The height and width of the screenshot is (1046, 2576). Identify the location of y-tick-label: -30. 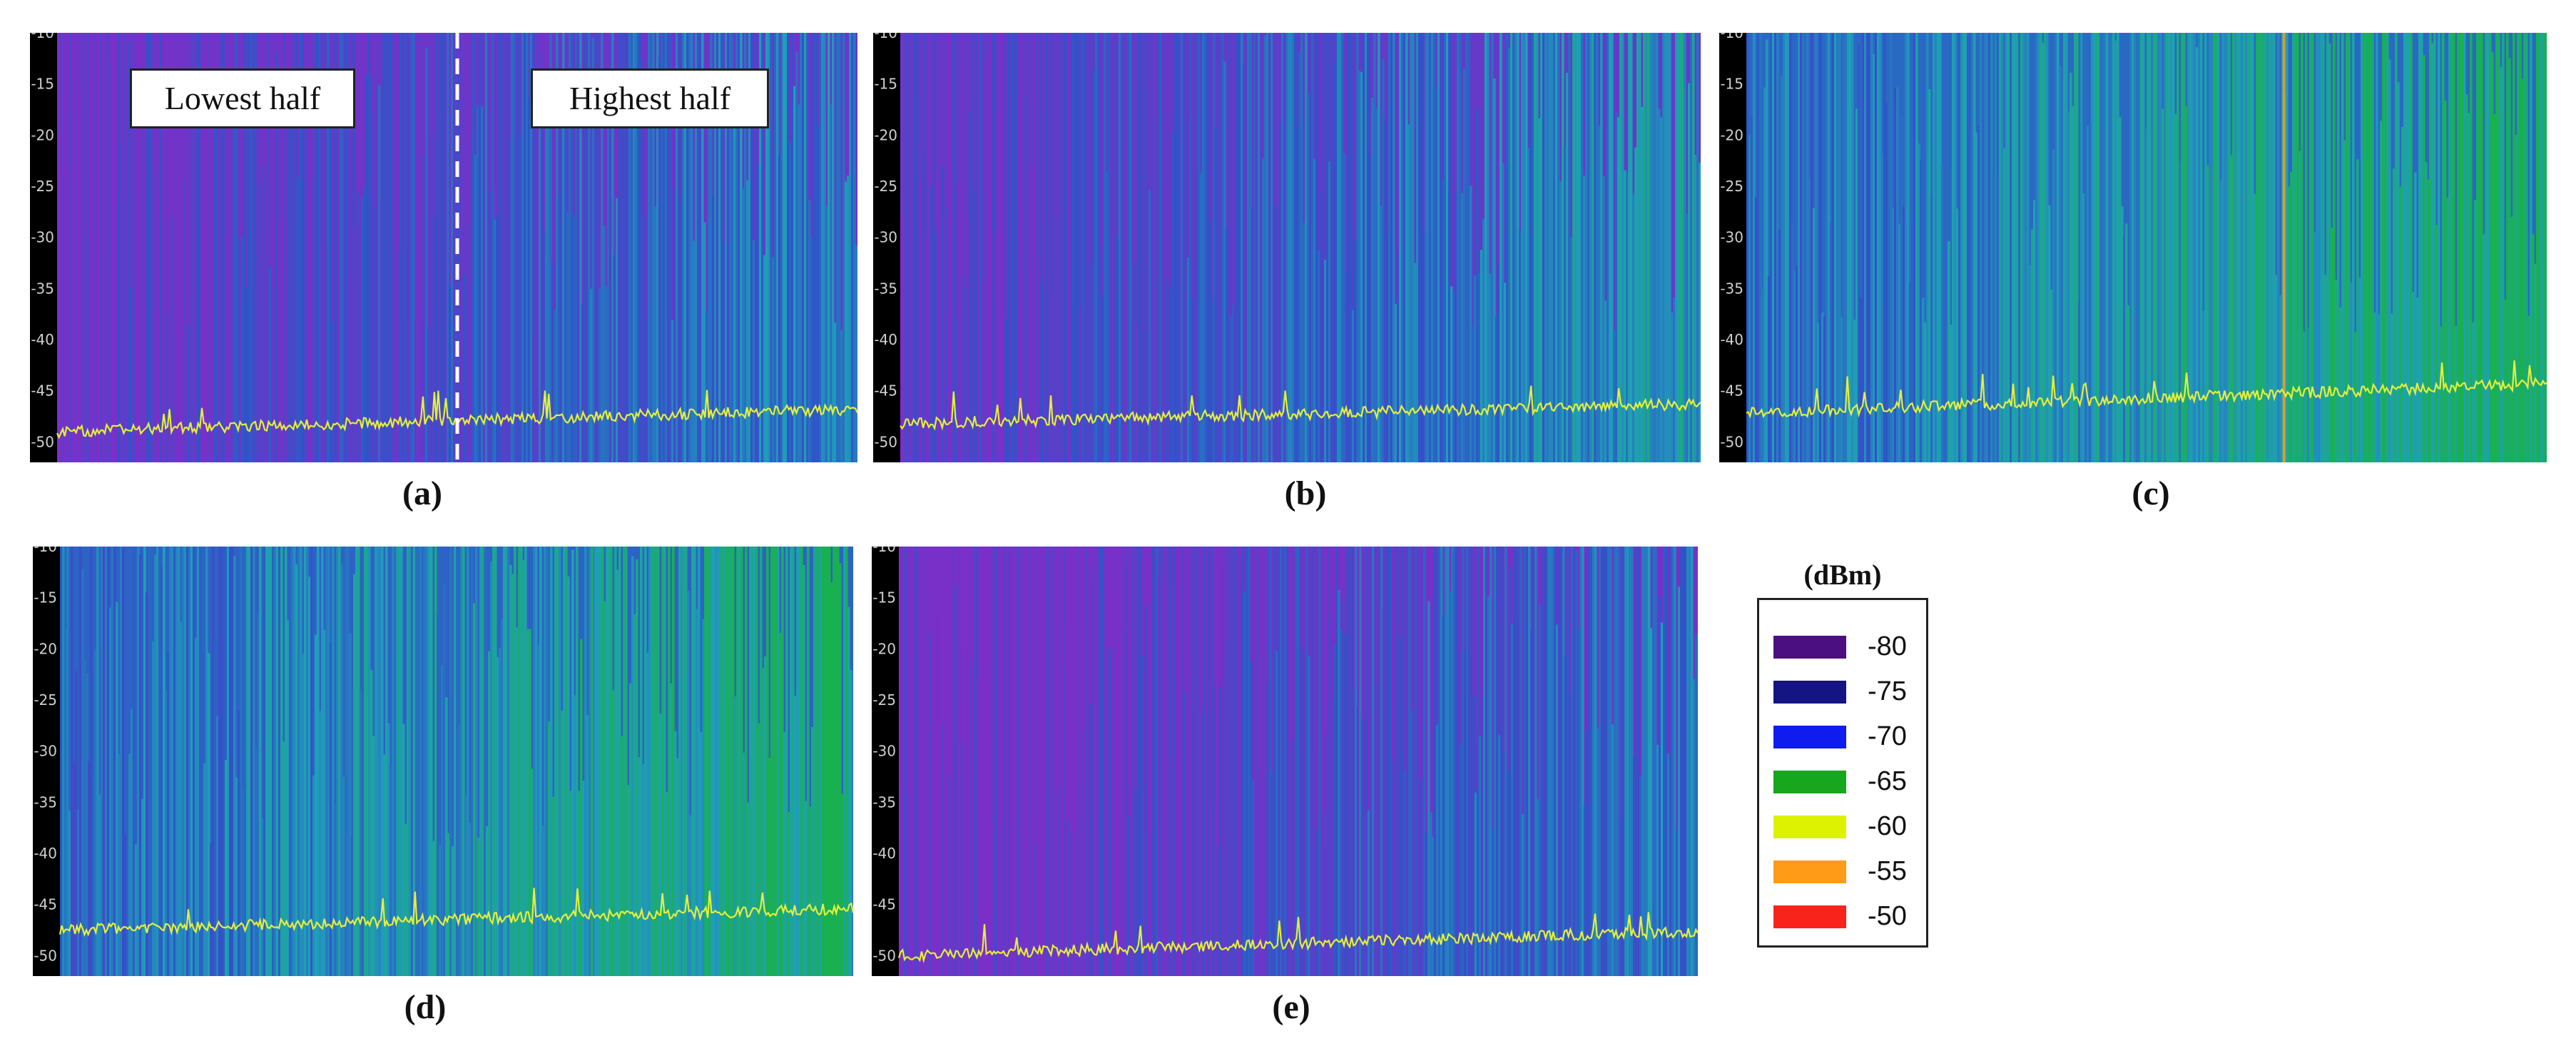
(42, 237).